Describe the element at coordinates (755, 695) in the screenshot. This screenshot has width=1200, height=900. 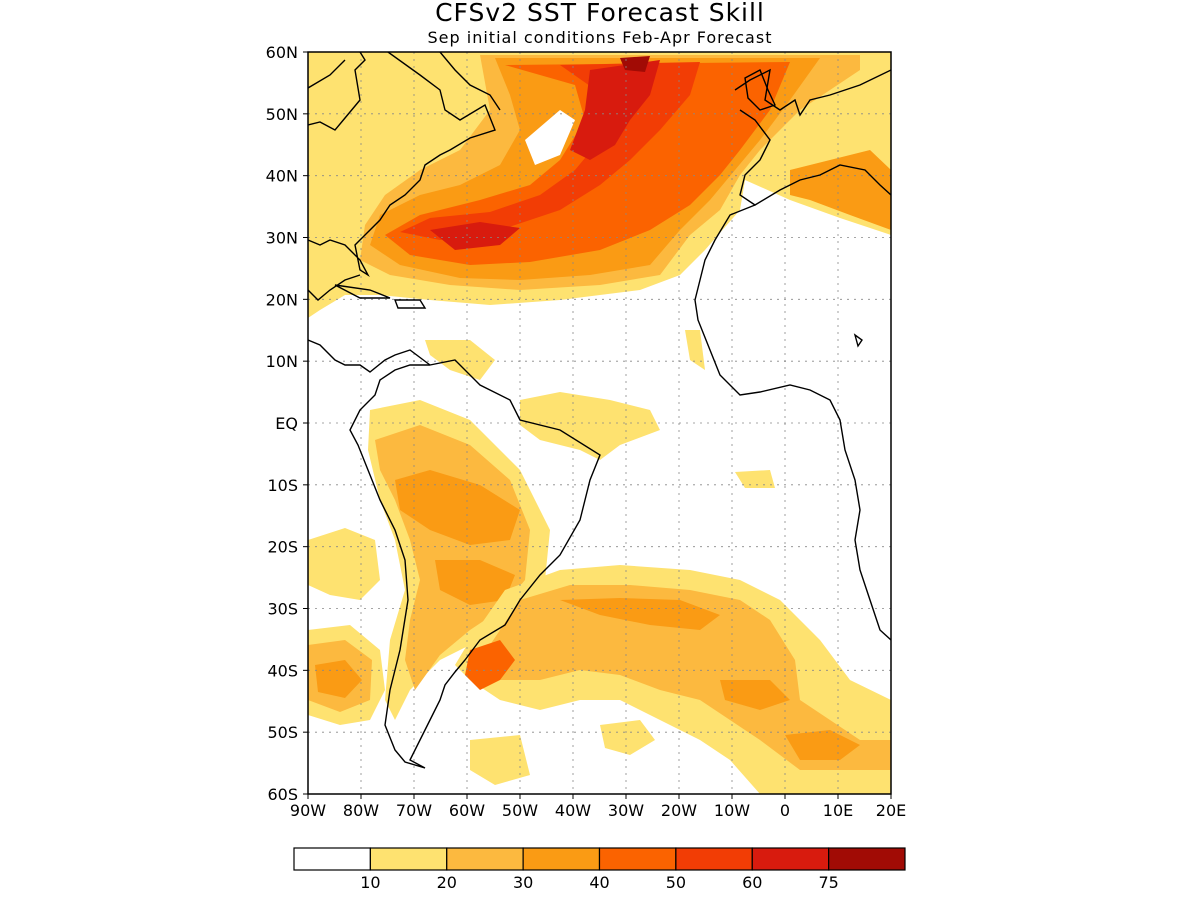
I see `skill-region-south-atlantic-30b` at that location.